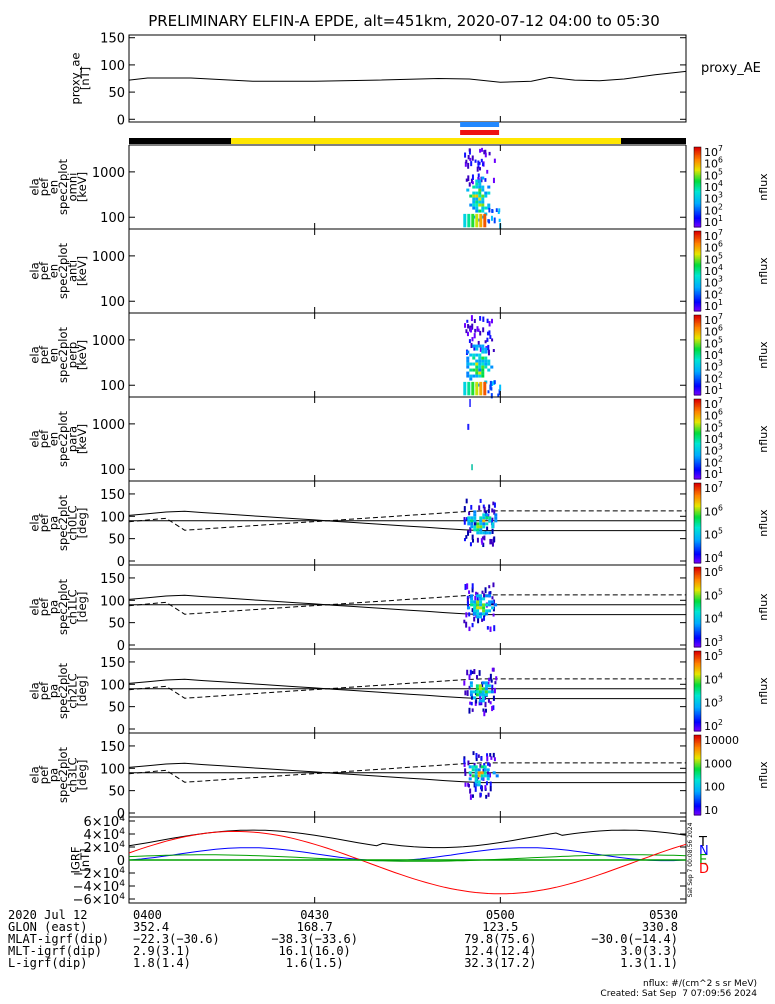  Describe the element at coordinates (763, 439) in the screenshot. I see `colorbar-label: nflux` at that location.